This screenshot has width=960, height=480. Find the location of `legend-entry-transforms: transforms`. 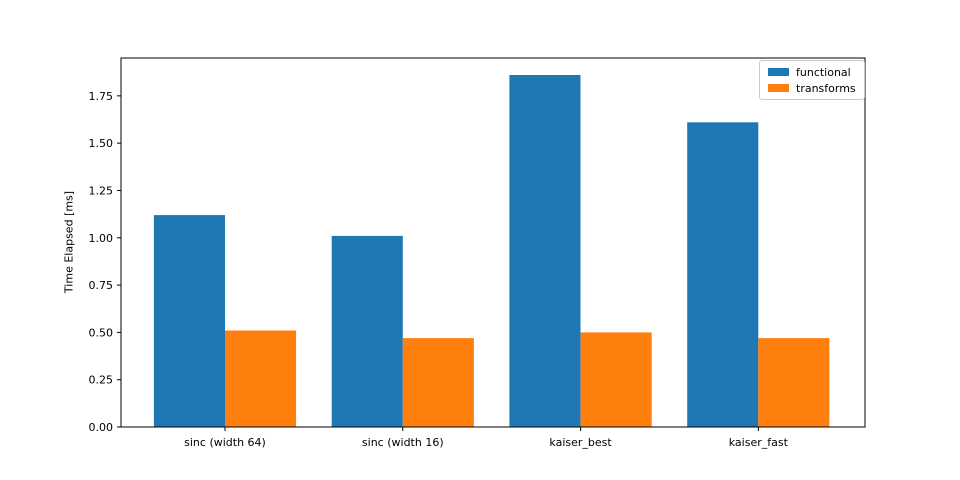

legend-entry-transforms: transforms is located at coordinates (812, 88).